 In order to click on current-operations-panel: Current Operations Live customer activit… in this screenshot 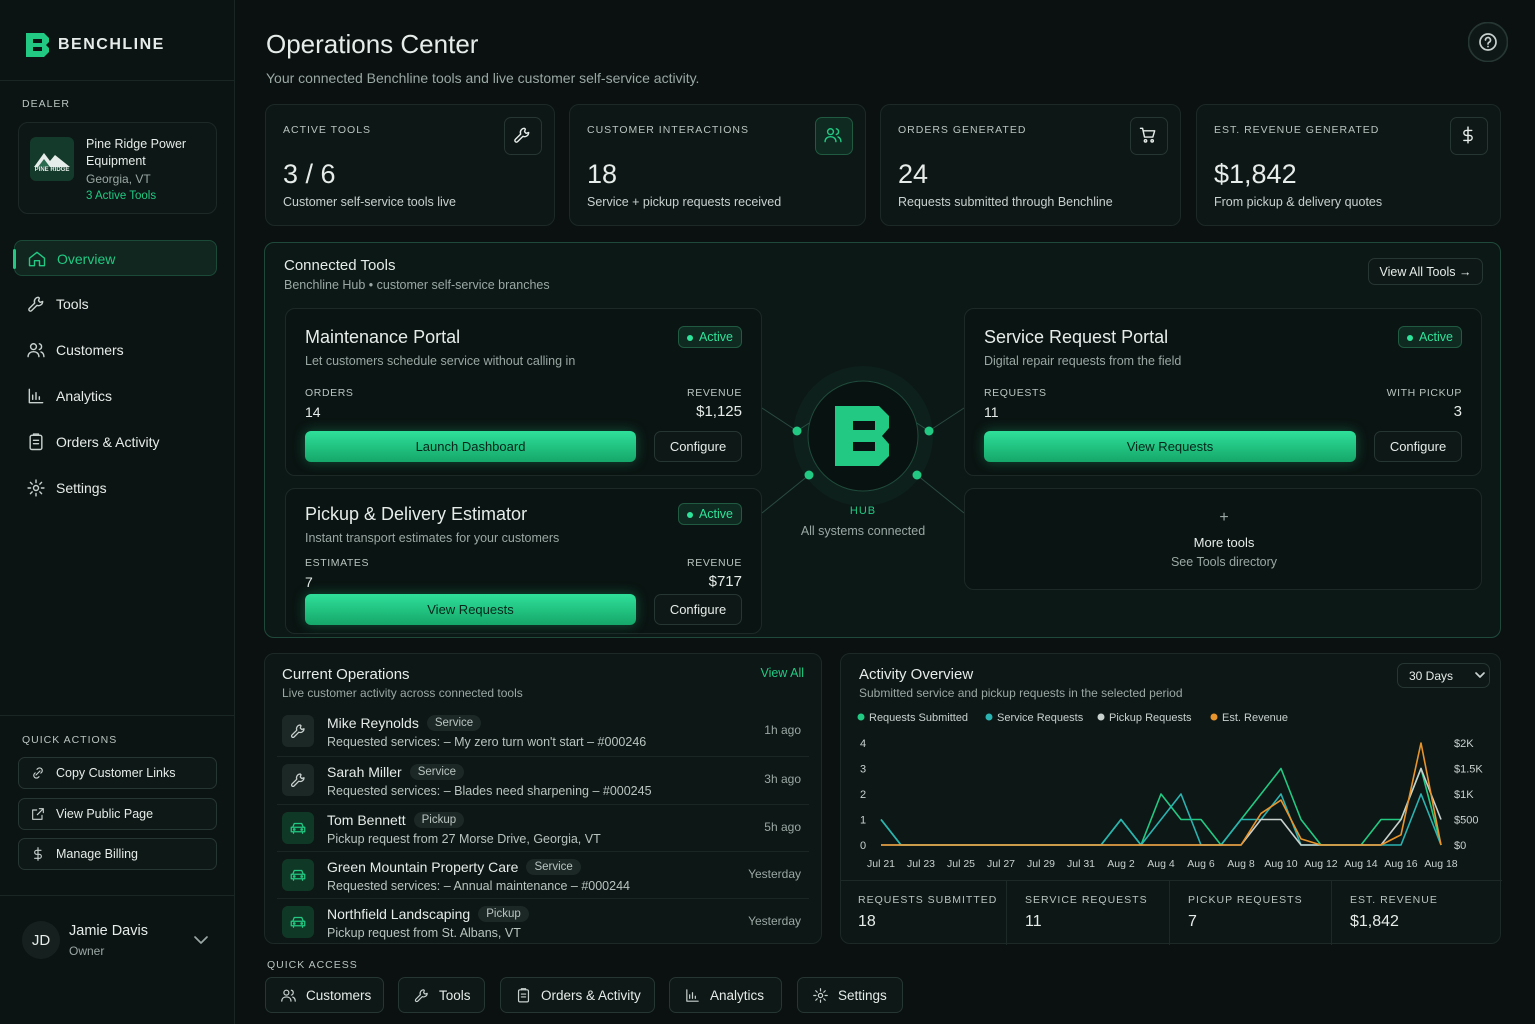, I will do `click(543, 798)`.